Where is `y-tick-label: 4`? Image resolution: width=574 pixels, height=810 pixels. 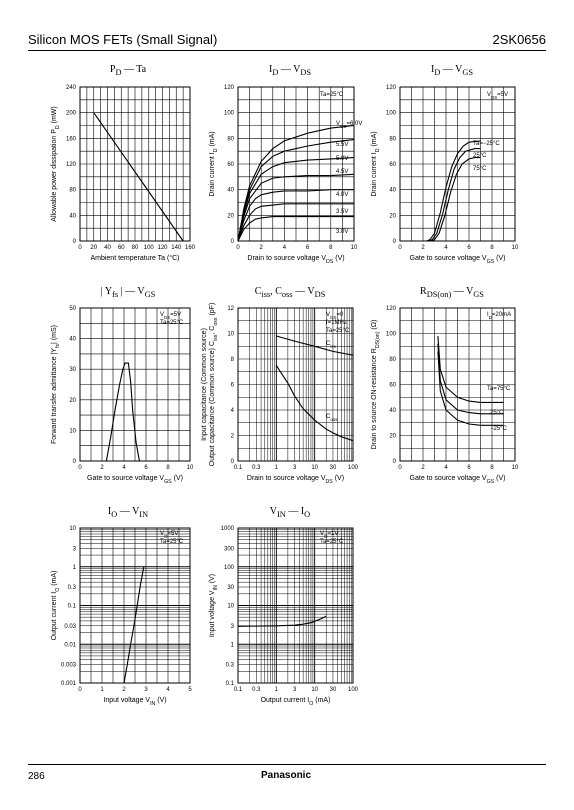
y-tick-label: 4 is located at coordinates (233, 411).